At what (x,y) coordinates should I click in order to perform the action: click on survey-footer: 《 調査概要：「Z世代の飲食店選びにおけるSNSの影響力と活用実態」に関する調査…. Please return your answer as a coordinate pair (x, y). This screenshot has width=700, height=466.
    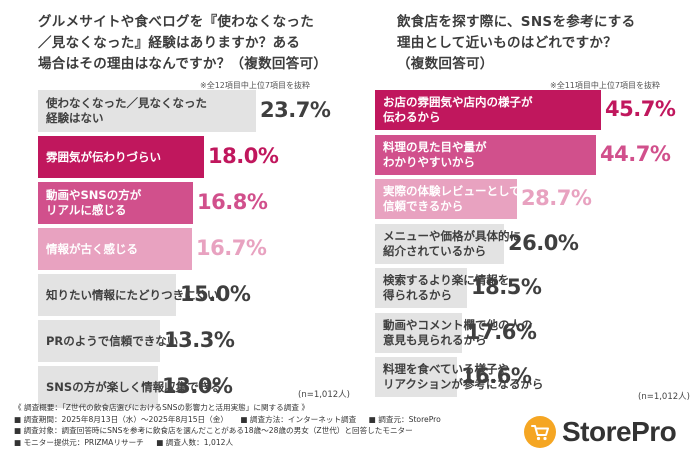
    Looking at the image, I should click on (259, 425).